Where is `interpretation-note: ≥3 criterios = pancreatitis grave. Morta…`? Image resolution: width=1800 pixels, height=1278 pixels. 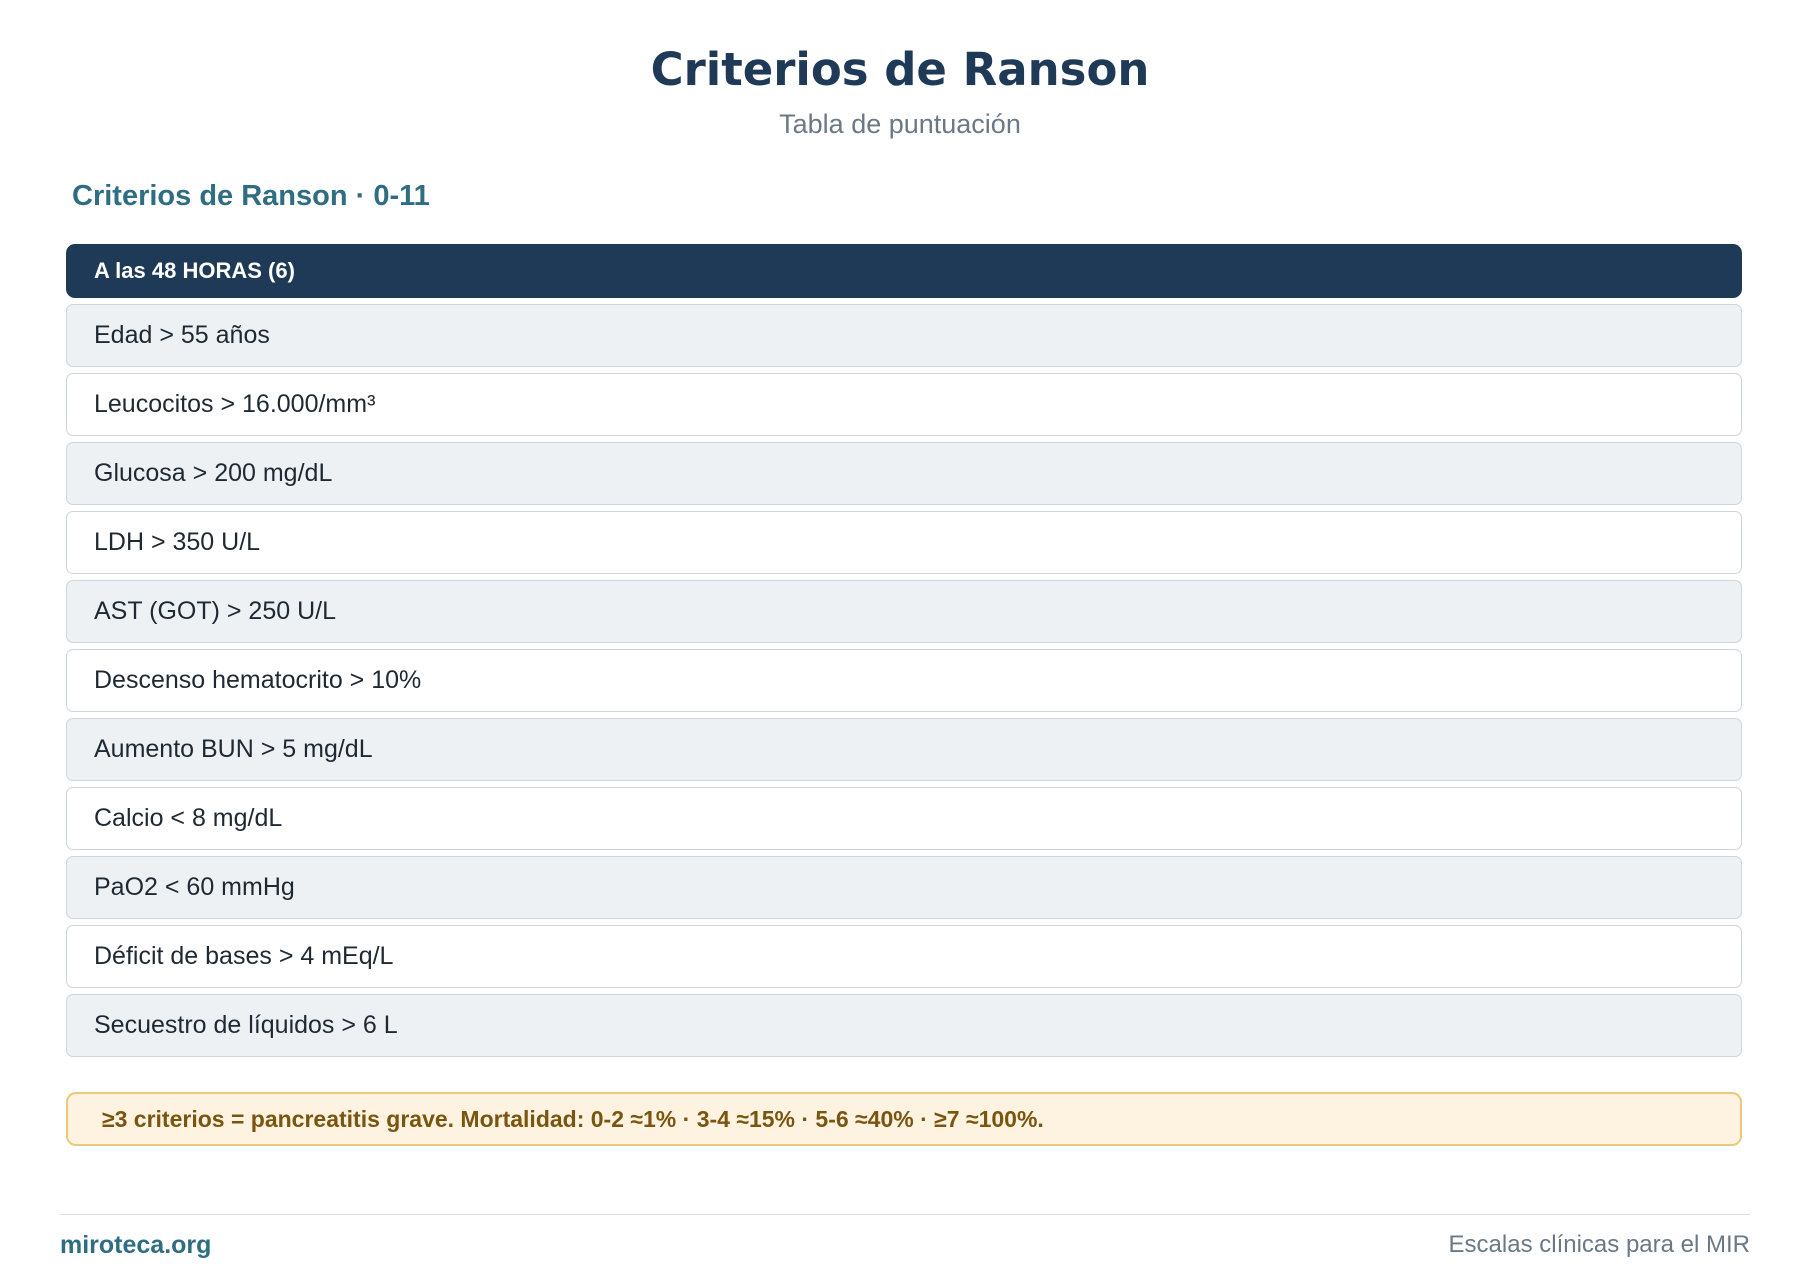 interpretation-note: ≥3 criterios = pancreatitis grave. Morta… is located at coordinates (904, 1119).